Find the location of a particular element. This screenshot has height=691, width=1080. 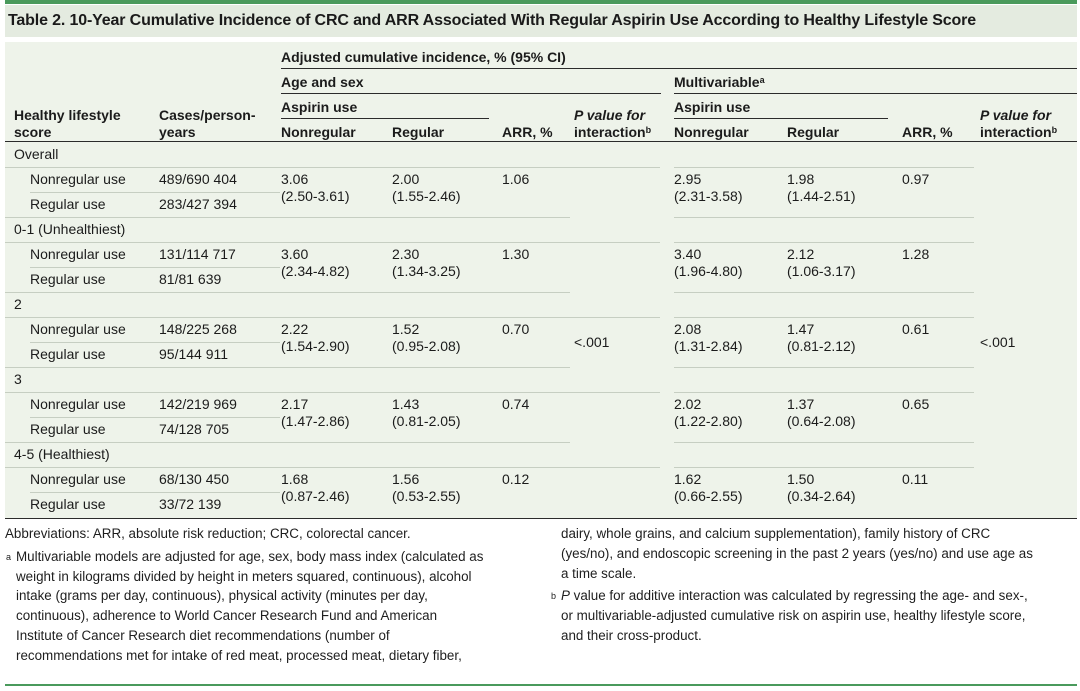

multivariable-regular-ci: (0.34-2.64) is located at coordinates (821, 496).